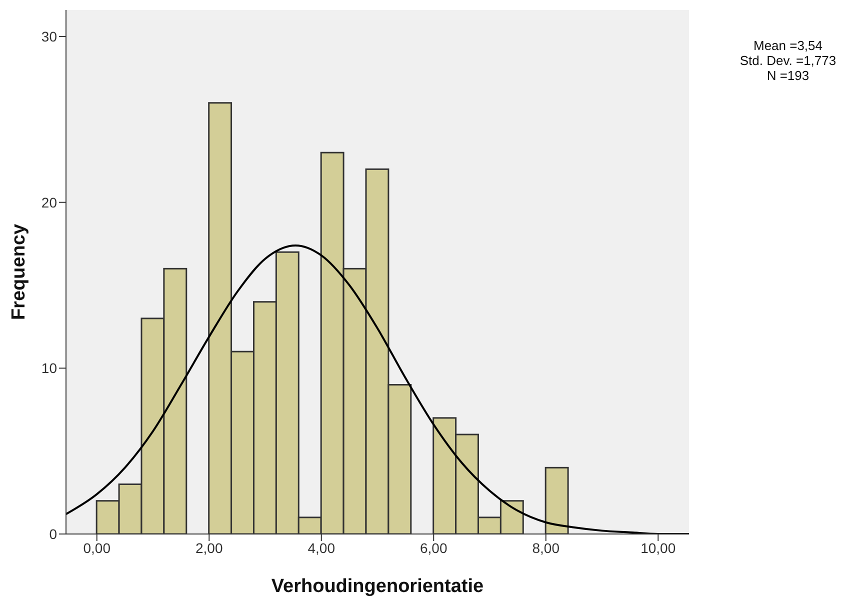  What do you see at coordinates (377, 586) in the screenshot?
I see `x-axis-title: Verhoudingenorientatie` at bounding box center [377, 586].